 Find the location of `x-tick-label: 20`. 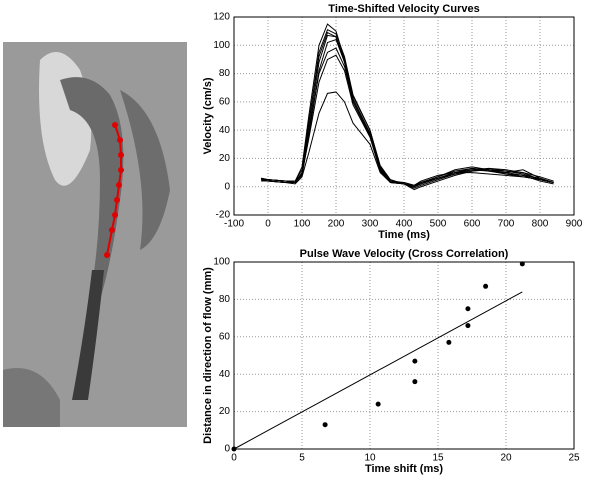

x-tick-label: 20 is located at coordinates (506, 458).